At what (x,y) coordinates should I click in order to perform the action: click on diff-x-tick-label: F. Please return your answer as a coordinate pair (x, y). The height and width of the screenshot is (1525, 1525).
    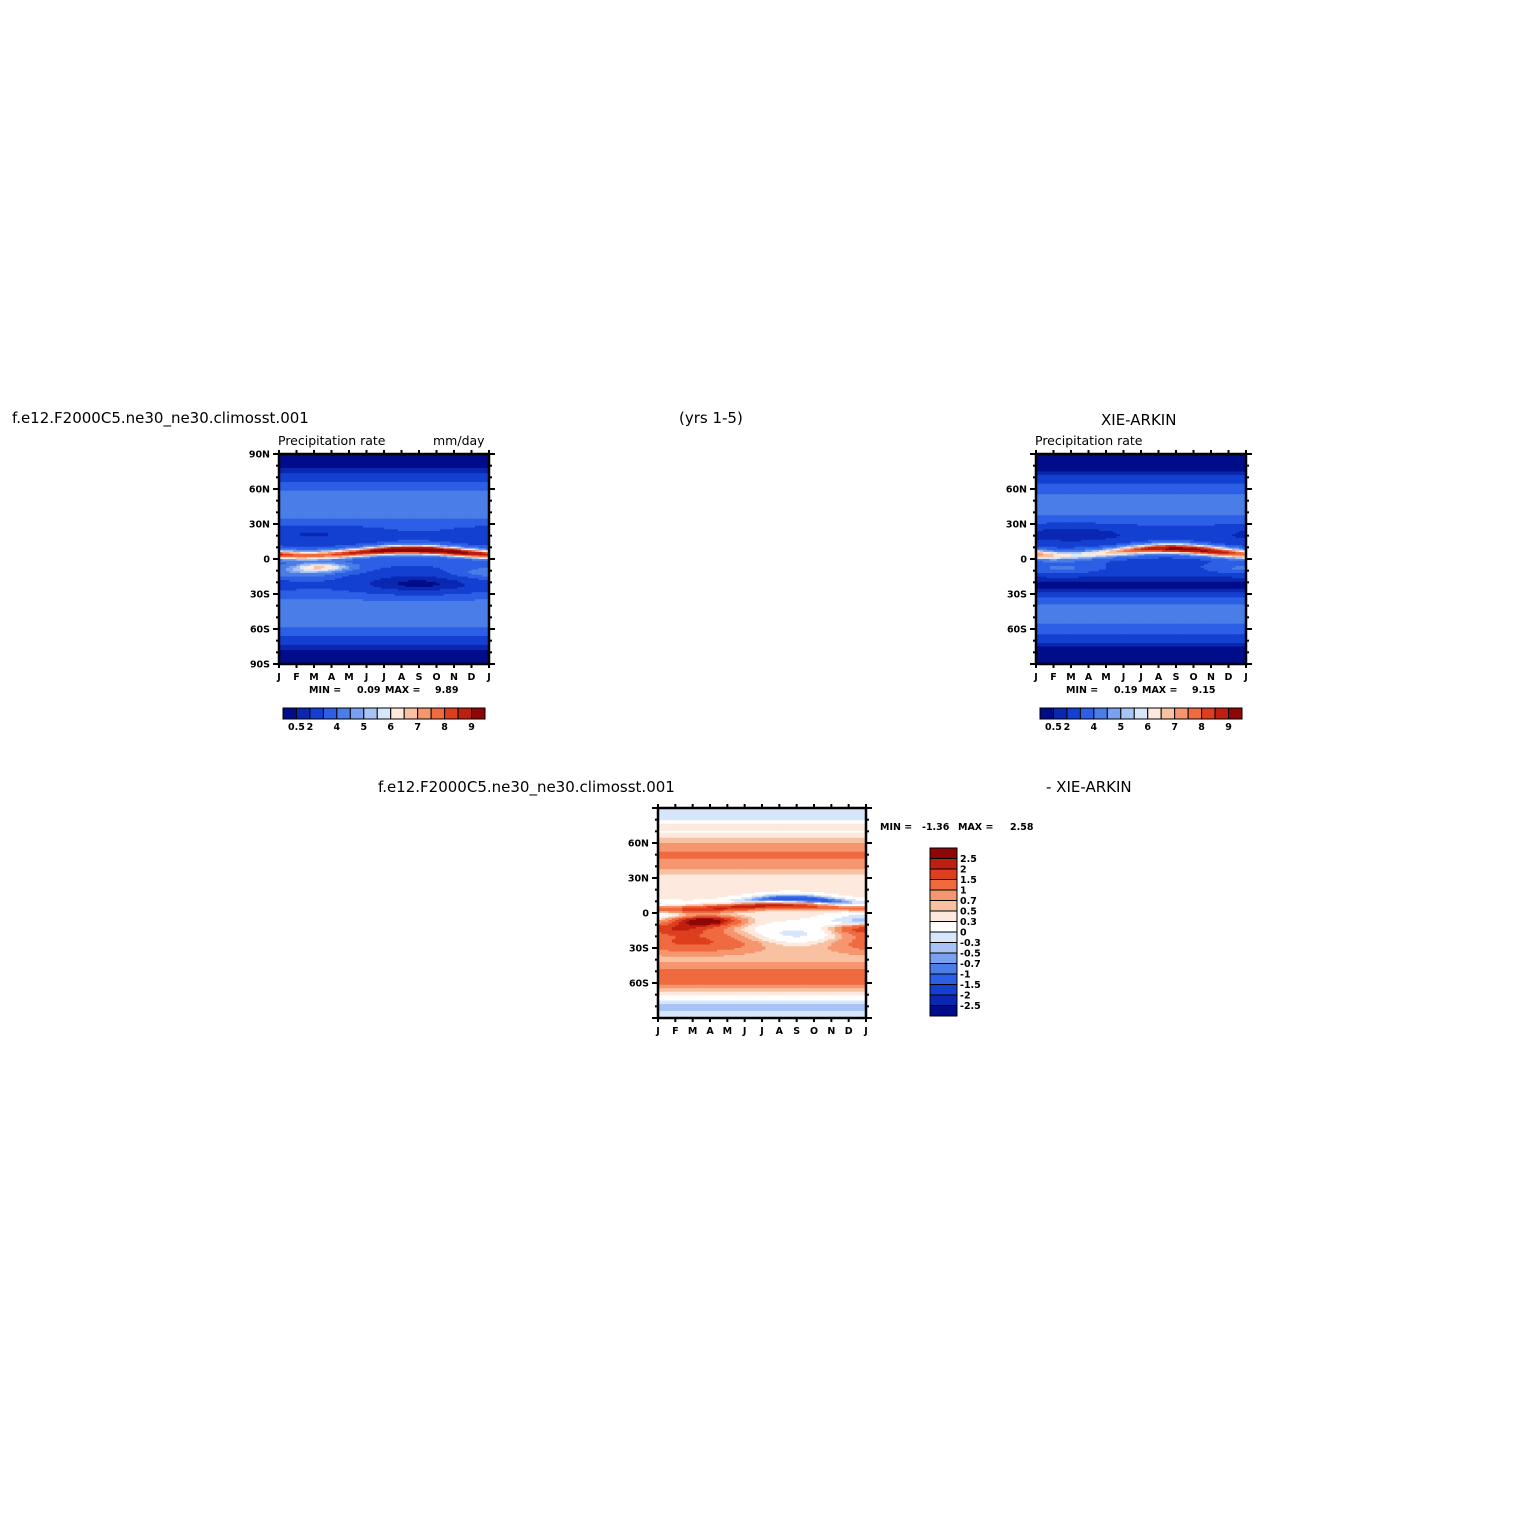
    Looking at the image, I should click on (675, 1031).